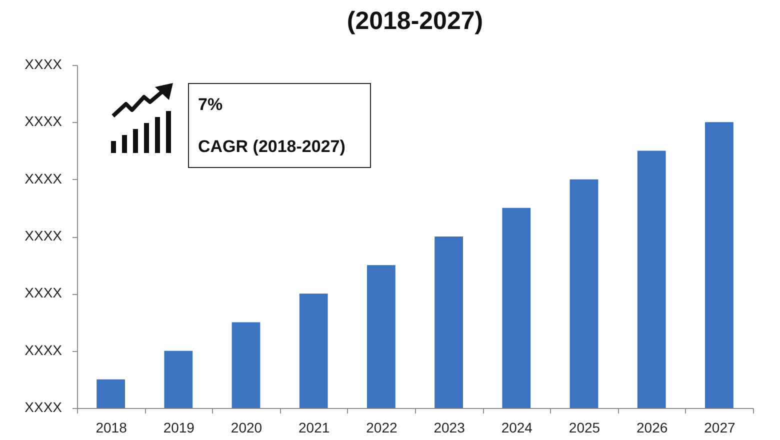 This screenshot has width=780, height=440. I want to click on x-tick-label: 2022, so click(382, 428).